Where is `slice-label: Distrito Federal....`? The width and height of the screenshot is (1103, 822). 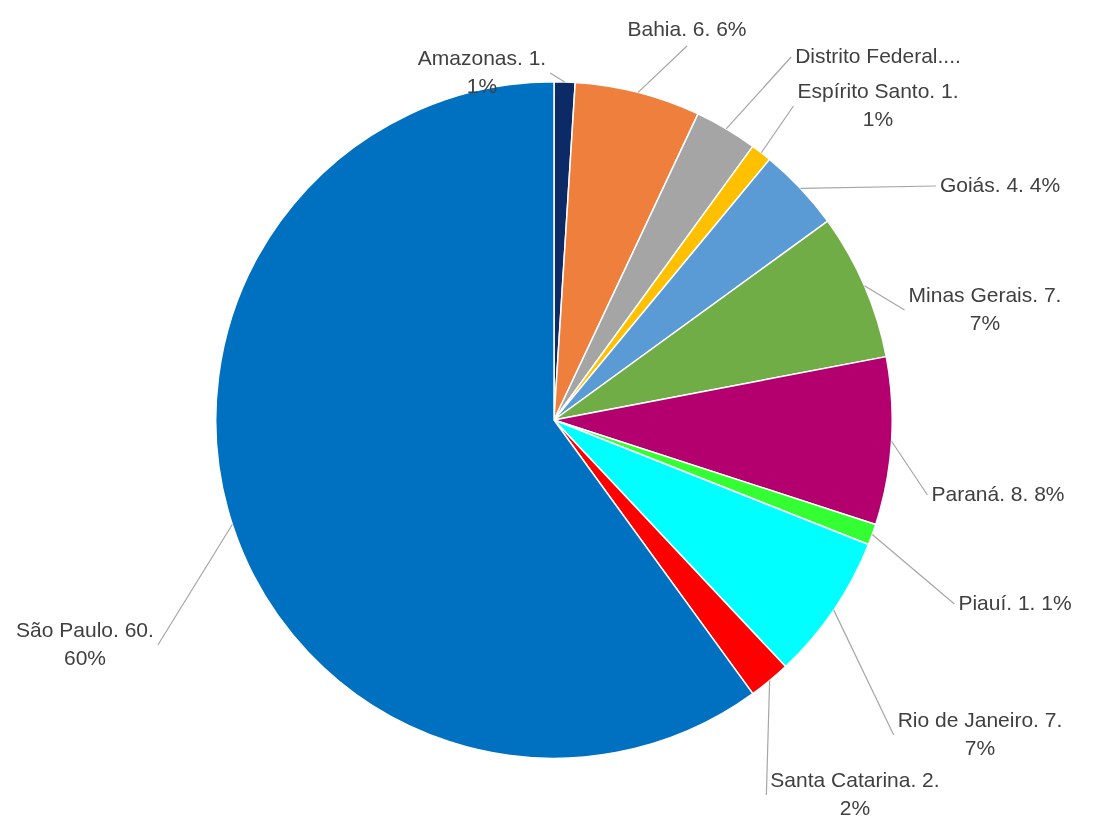 slice-label: Distrito Federal.... is located at coordinates (878, 55).